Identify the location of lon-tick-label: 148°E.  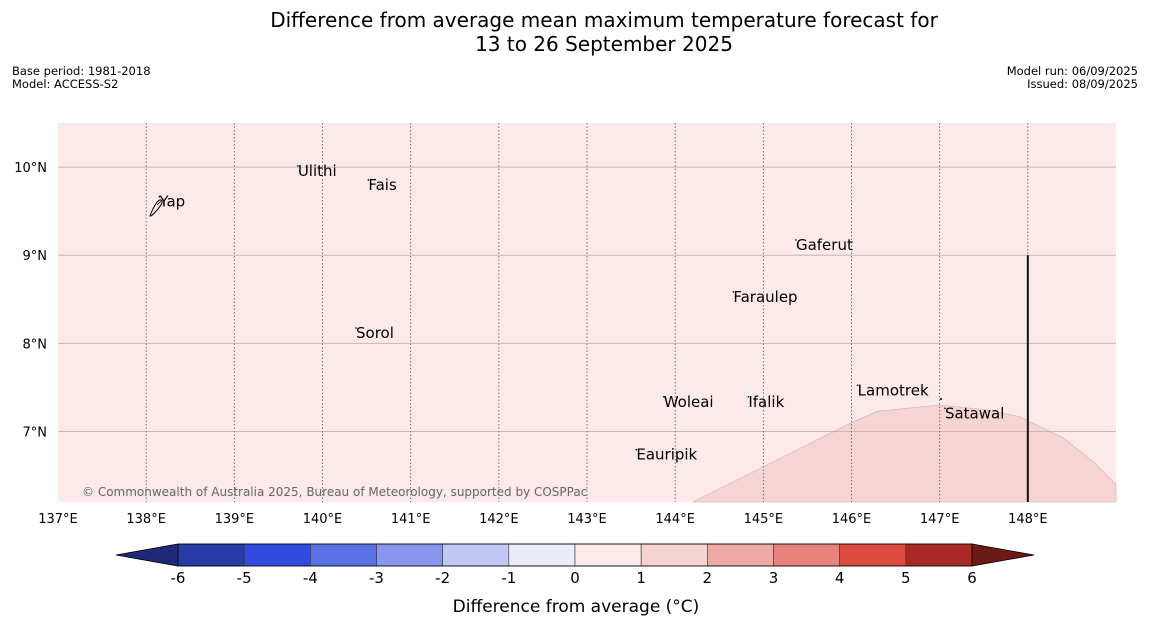
(1028, 519).